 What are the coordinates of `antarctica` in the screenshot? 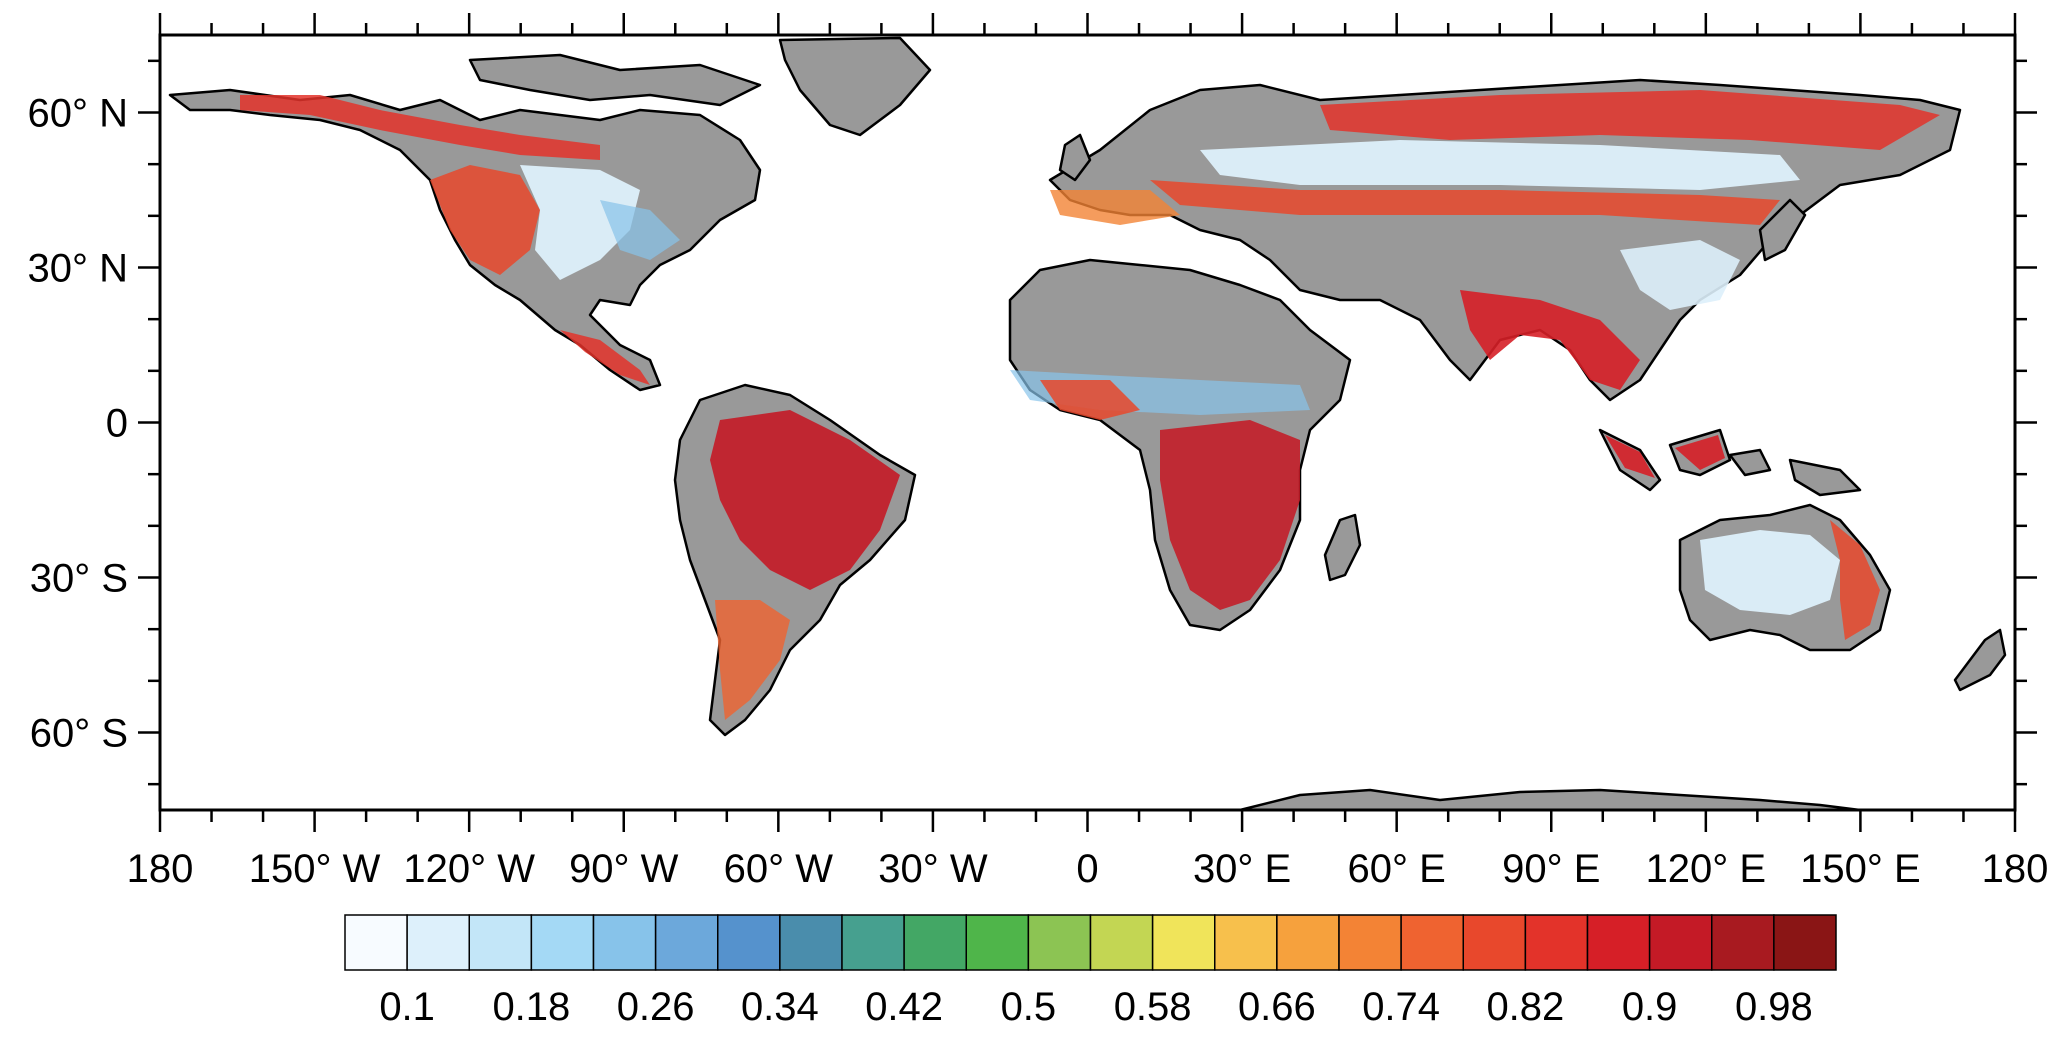 It's located at (1550, 800).